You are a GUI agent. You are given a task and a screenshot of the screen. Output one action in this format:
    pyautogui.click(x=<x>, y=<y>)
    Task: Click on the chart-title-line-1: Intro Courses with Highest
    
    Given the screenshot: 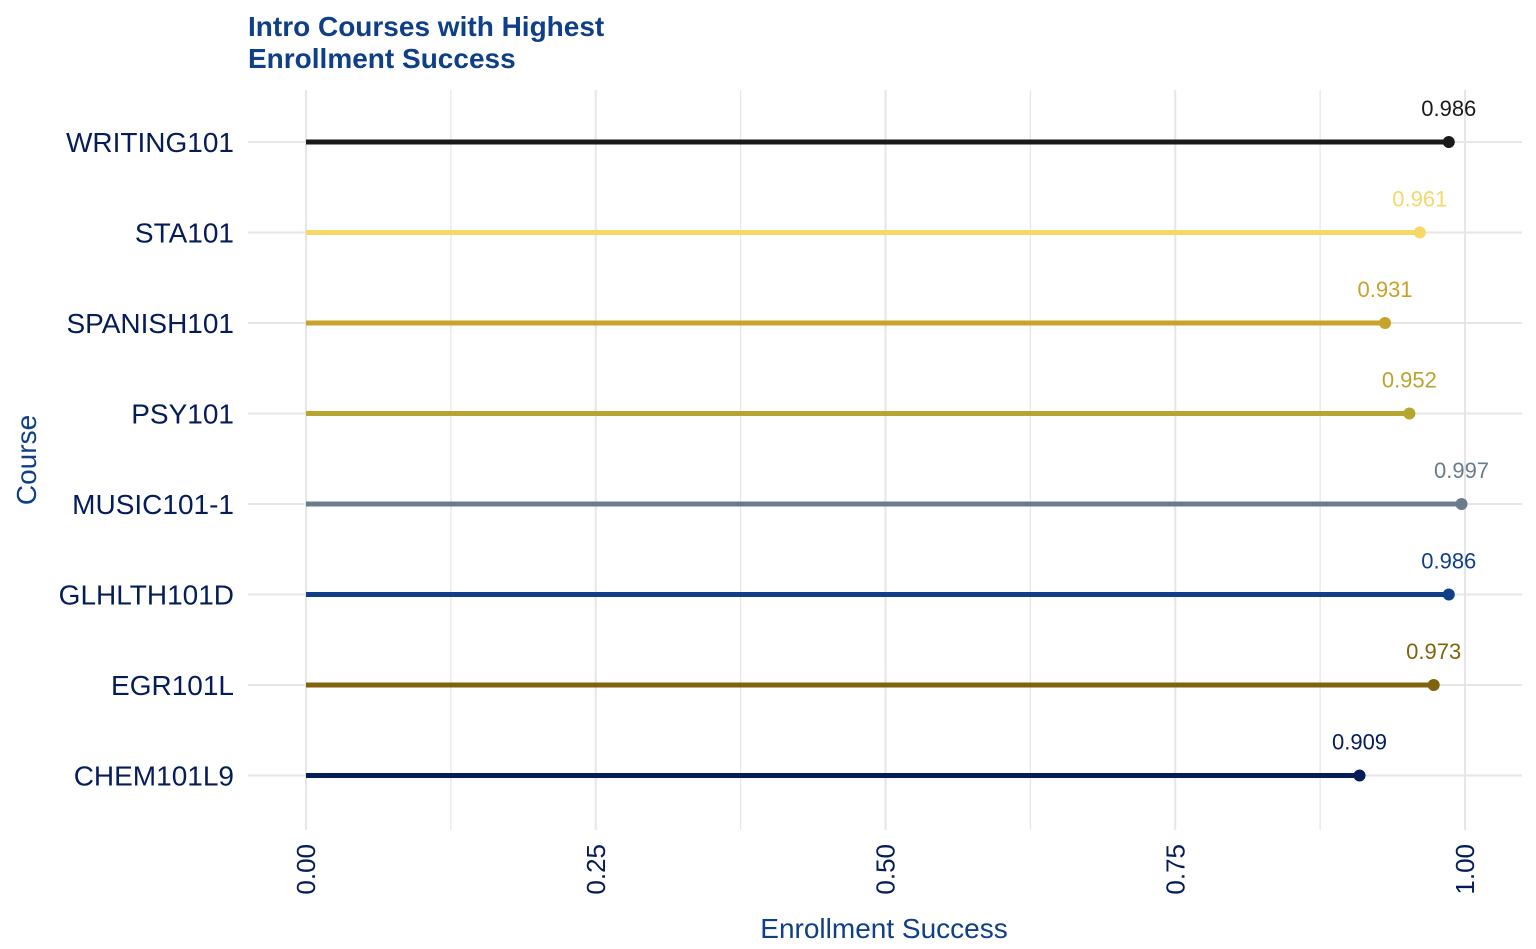 What is the action you would take?
    pyautogui.click(x=426, y=26)
    